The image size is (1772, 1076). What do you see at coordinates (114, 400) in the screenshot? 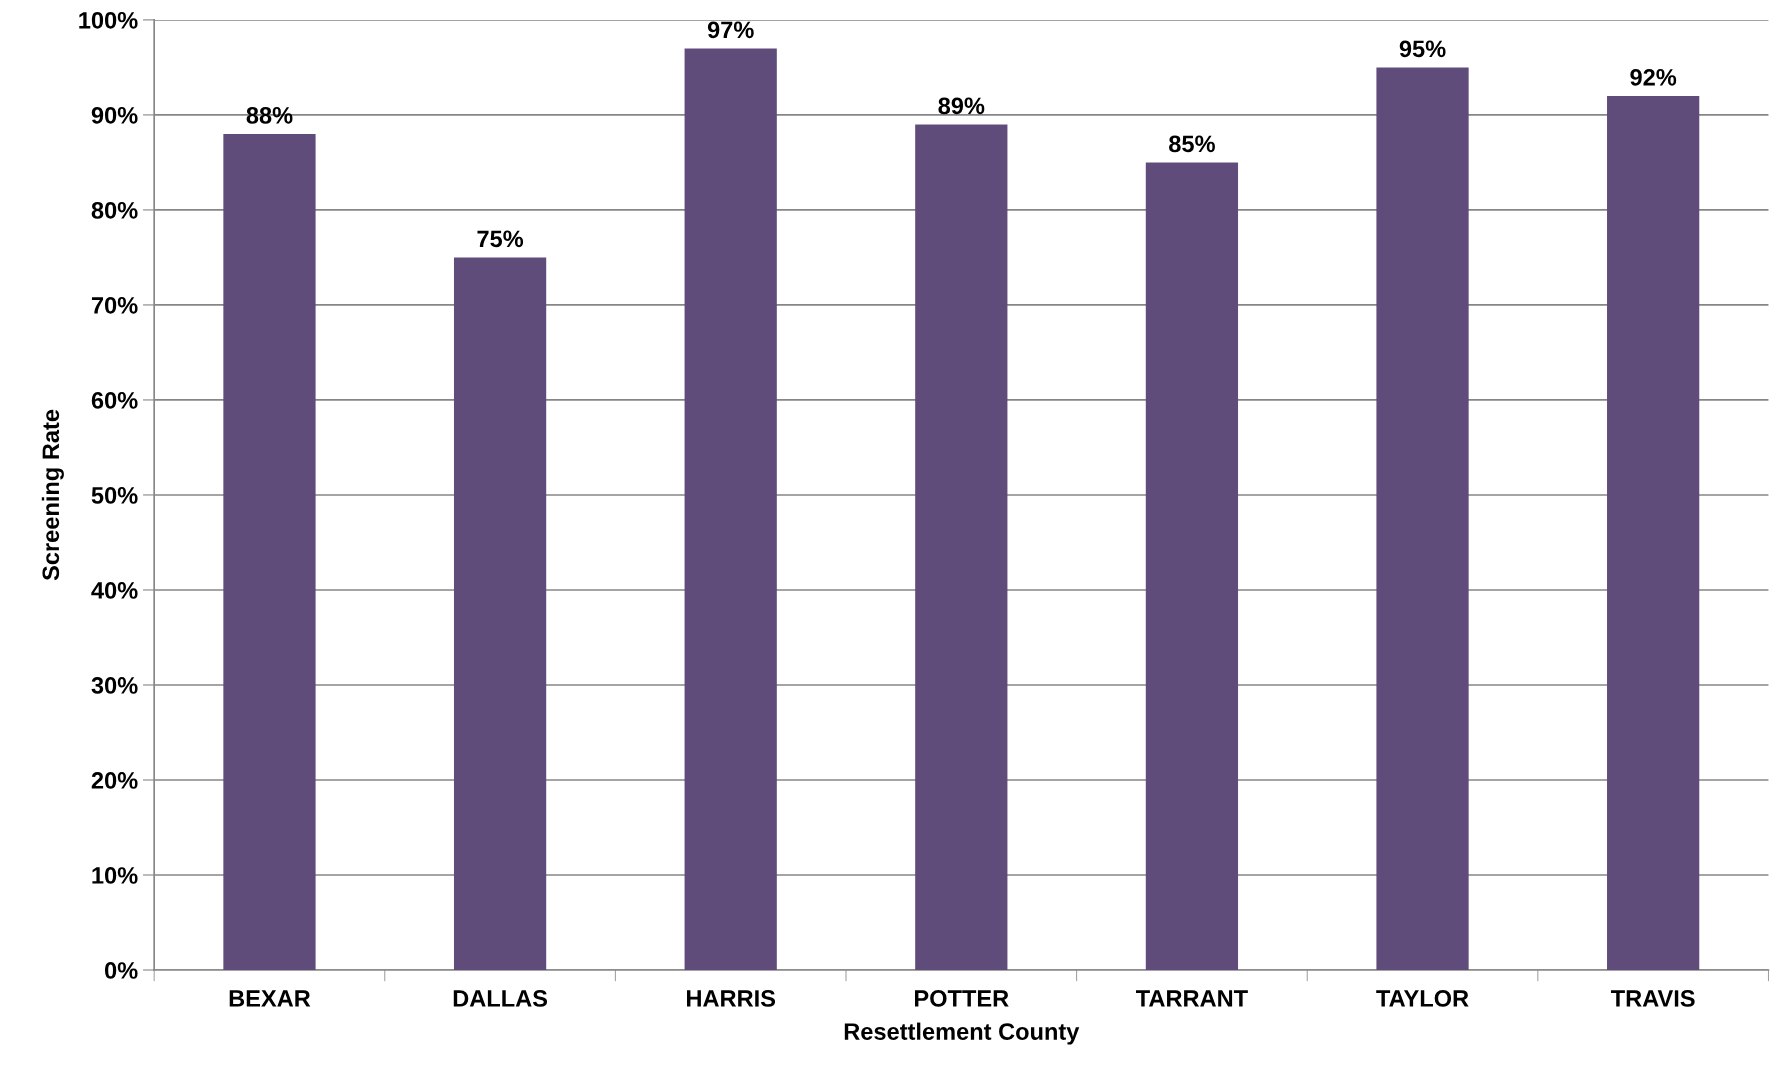
I see `y-tick-label: 60%` at bounding box center [114, 400].